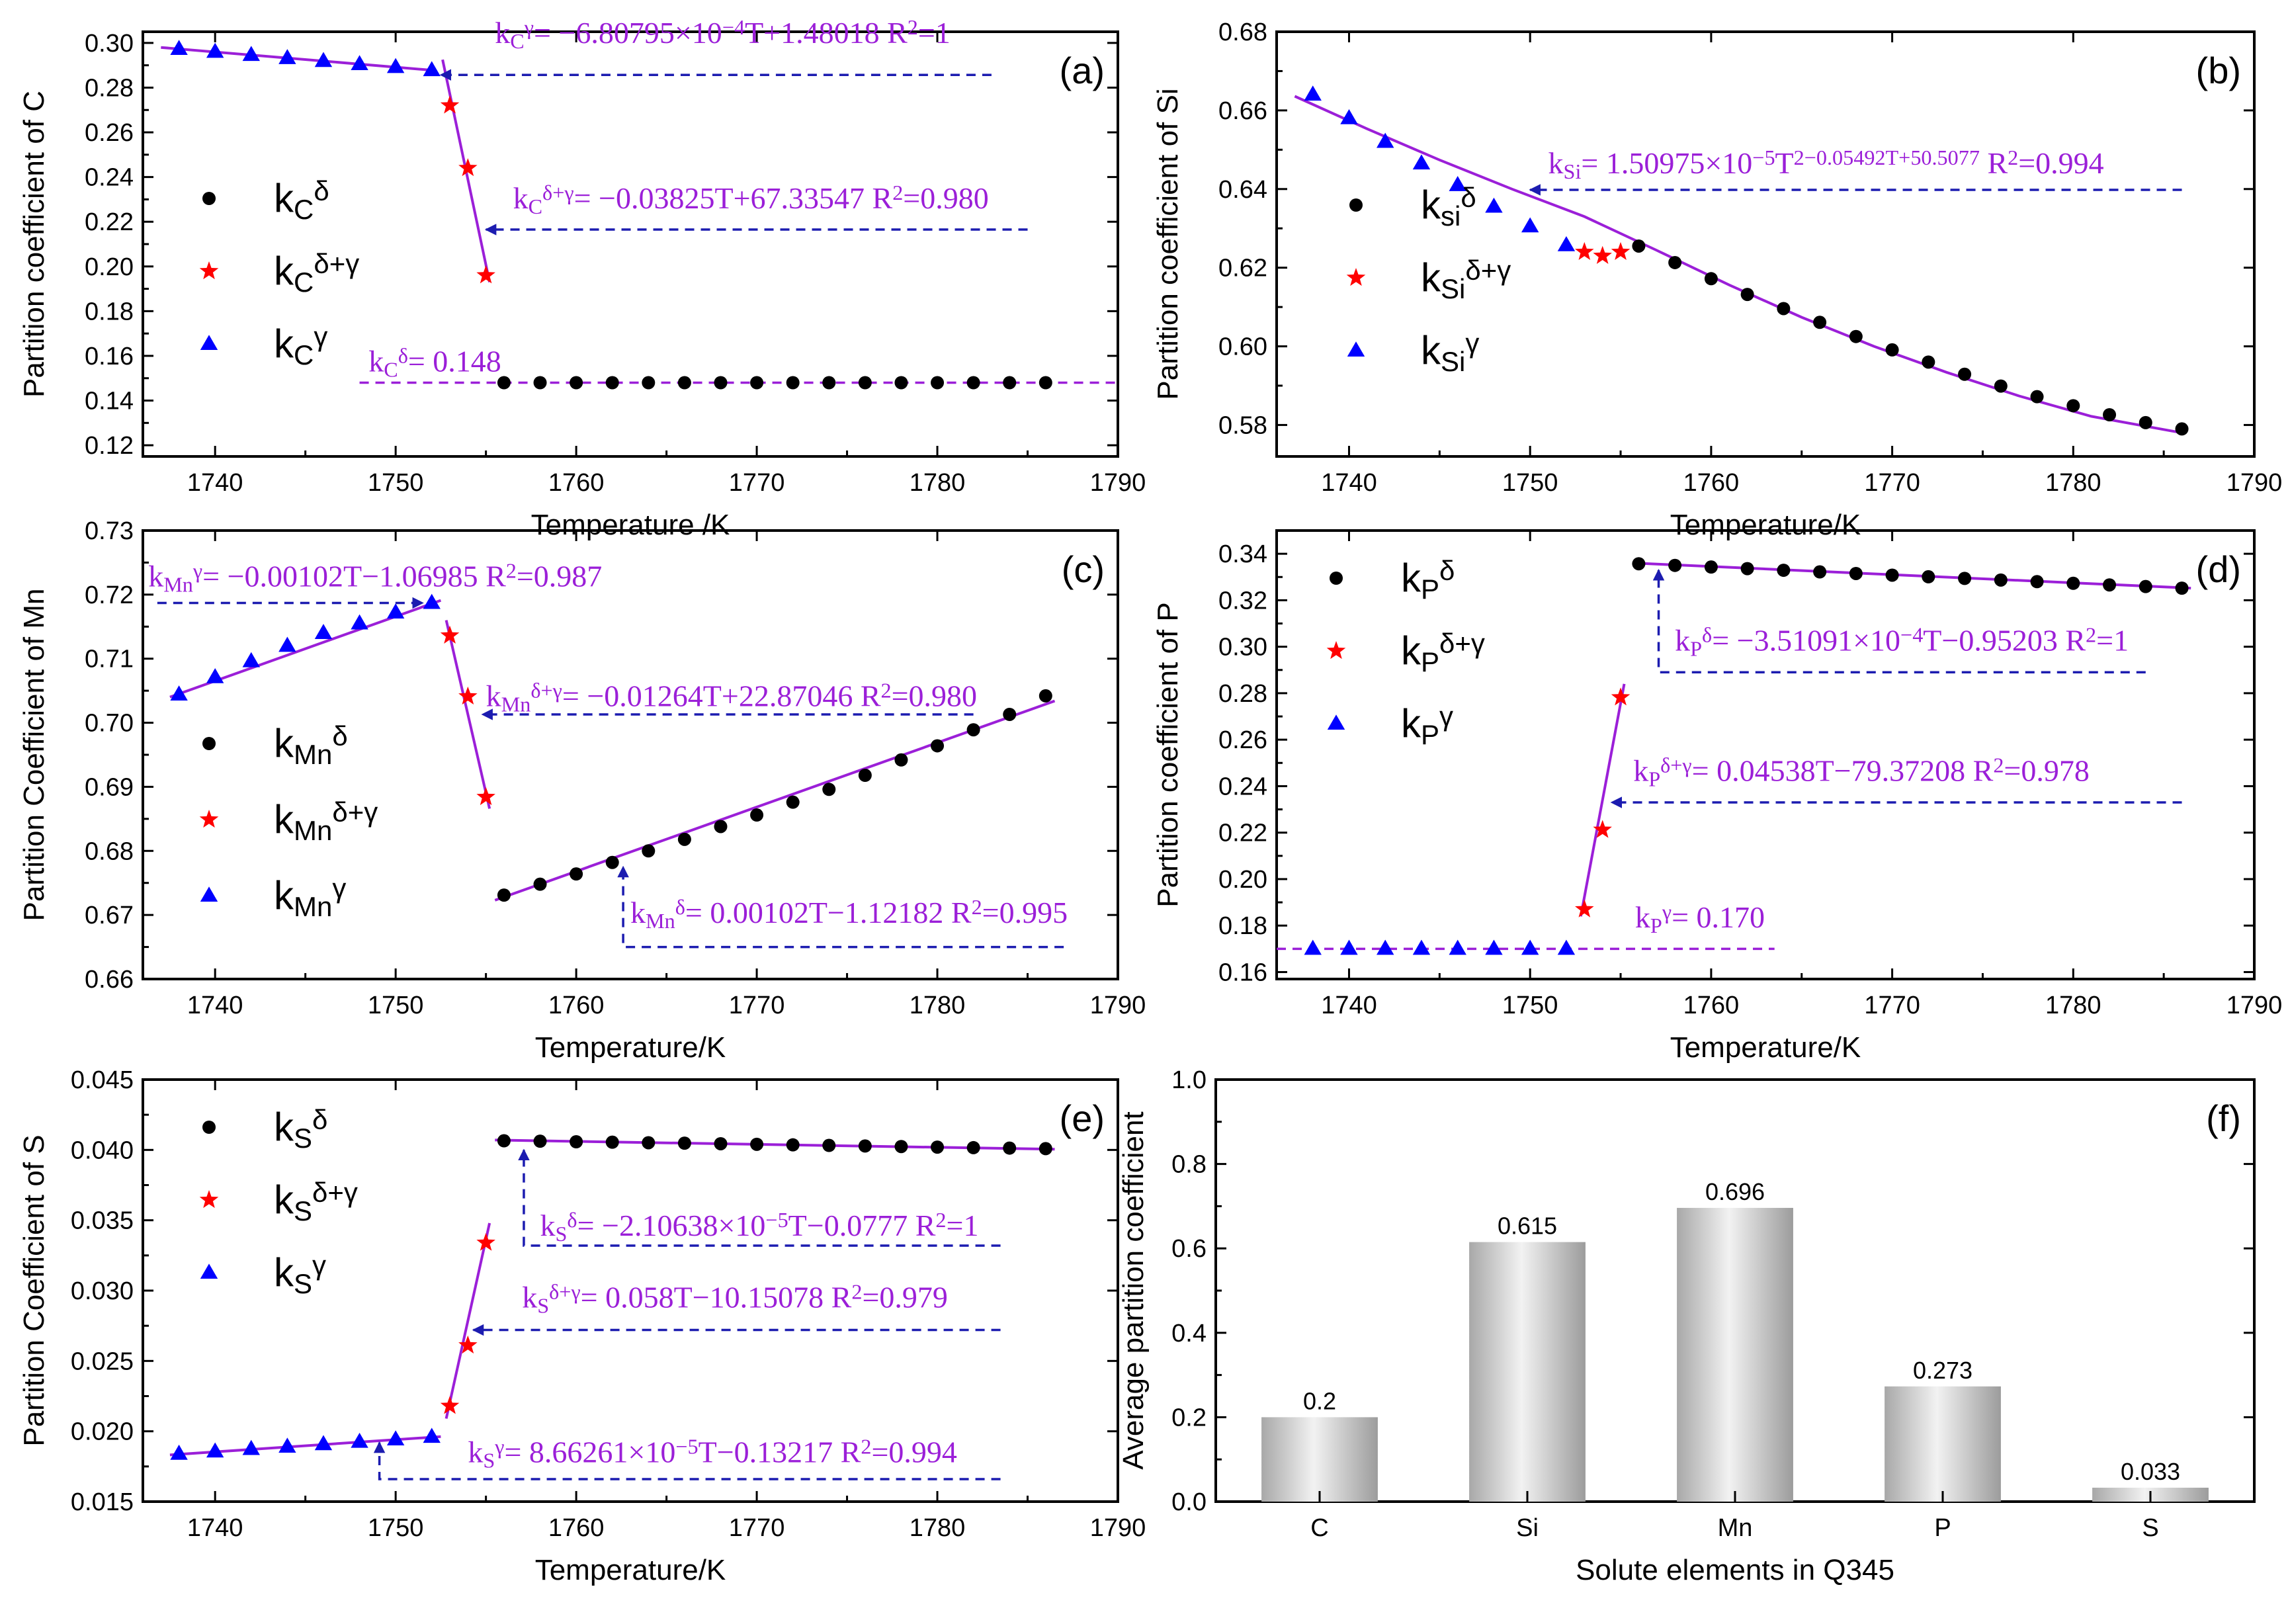  What do you see at coordinates (1242, 833) in the screenshot?
I see `y-tick-label: 0.22` at bounding box center [1242, 833].